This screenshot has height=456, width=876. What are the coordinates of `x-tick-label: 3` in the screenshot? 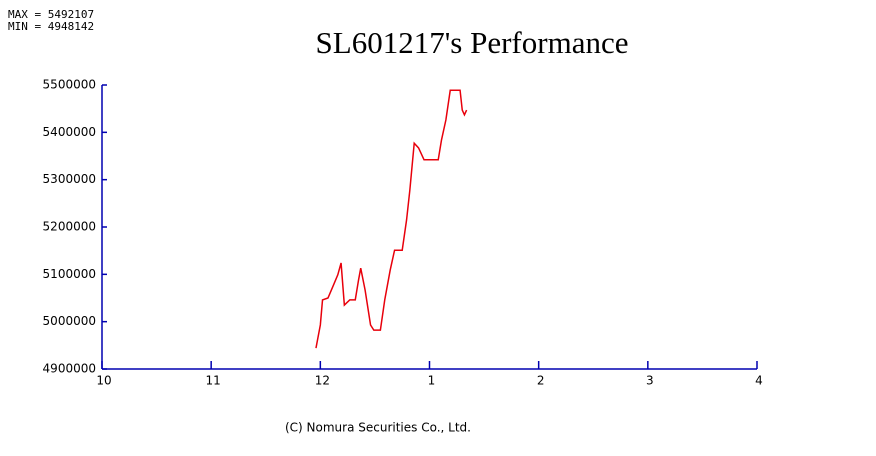 It's located at (650, 381).